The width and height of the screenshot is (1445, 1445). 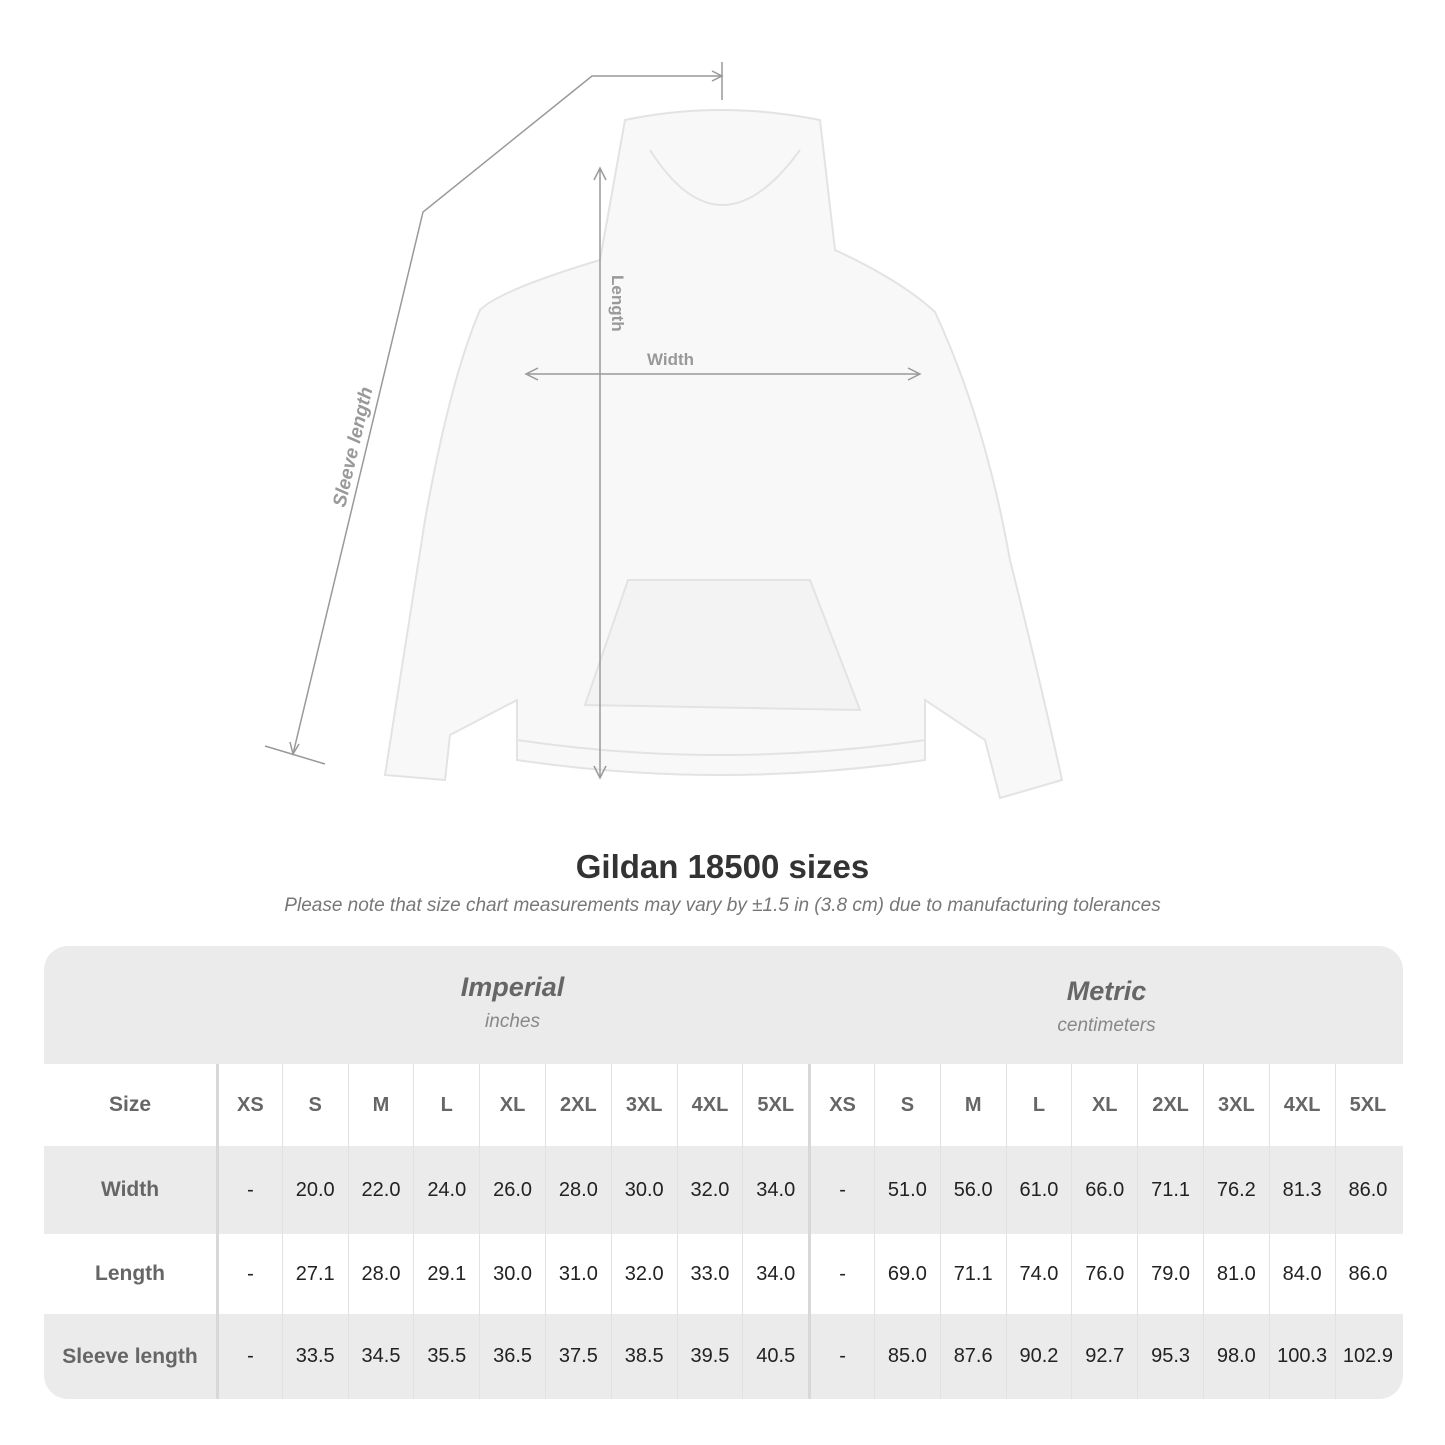 I want to click on table-cell: 33.0, so click(x=709, y=1274).